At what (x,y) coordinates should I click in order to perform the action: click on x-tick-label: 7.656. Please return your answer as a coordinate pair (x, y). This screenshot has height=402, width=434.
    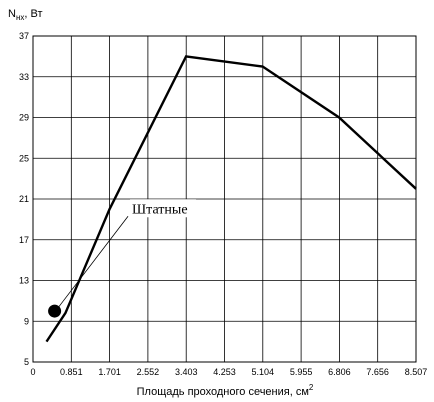
    Looking at the image, I should click on (377, 372).